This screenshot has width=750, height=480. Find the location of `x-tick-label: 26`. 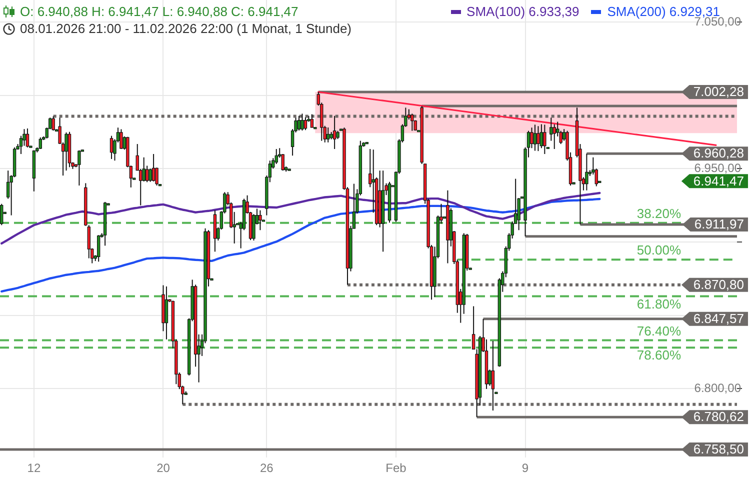

x-tick-label: 26 is located at coordinates (267, 468).